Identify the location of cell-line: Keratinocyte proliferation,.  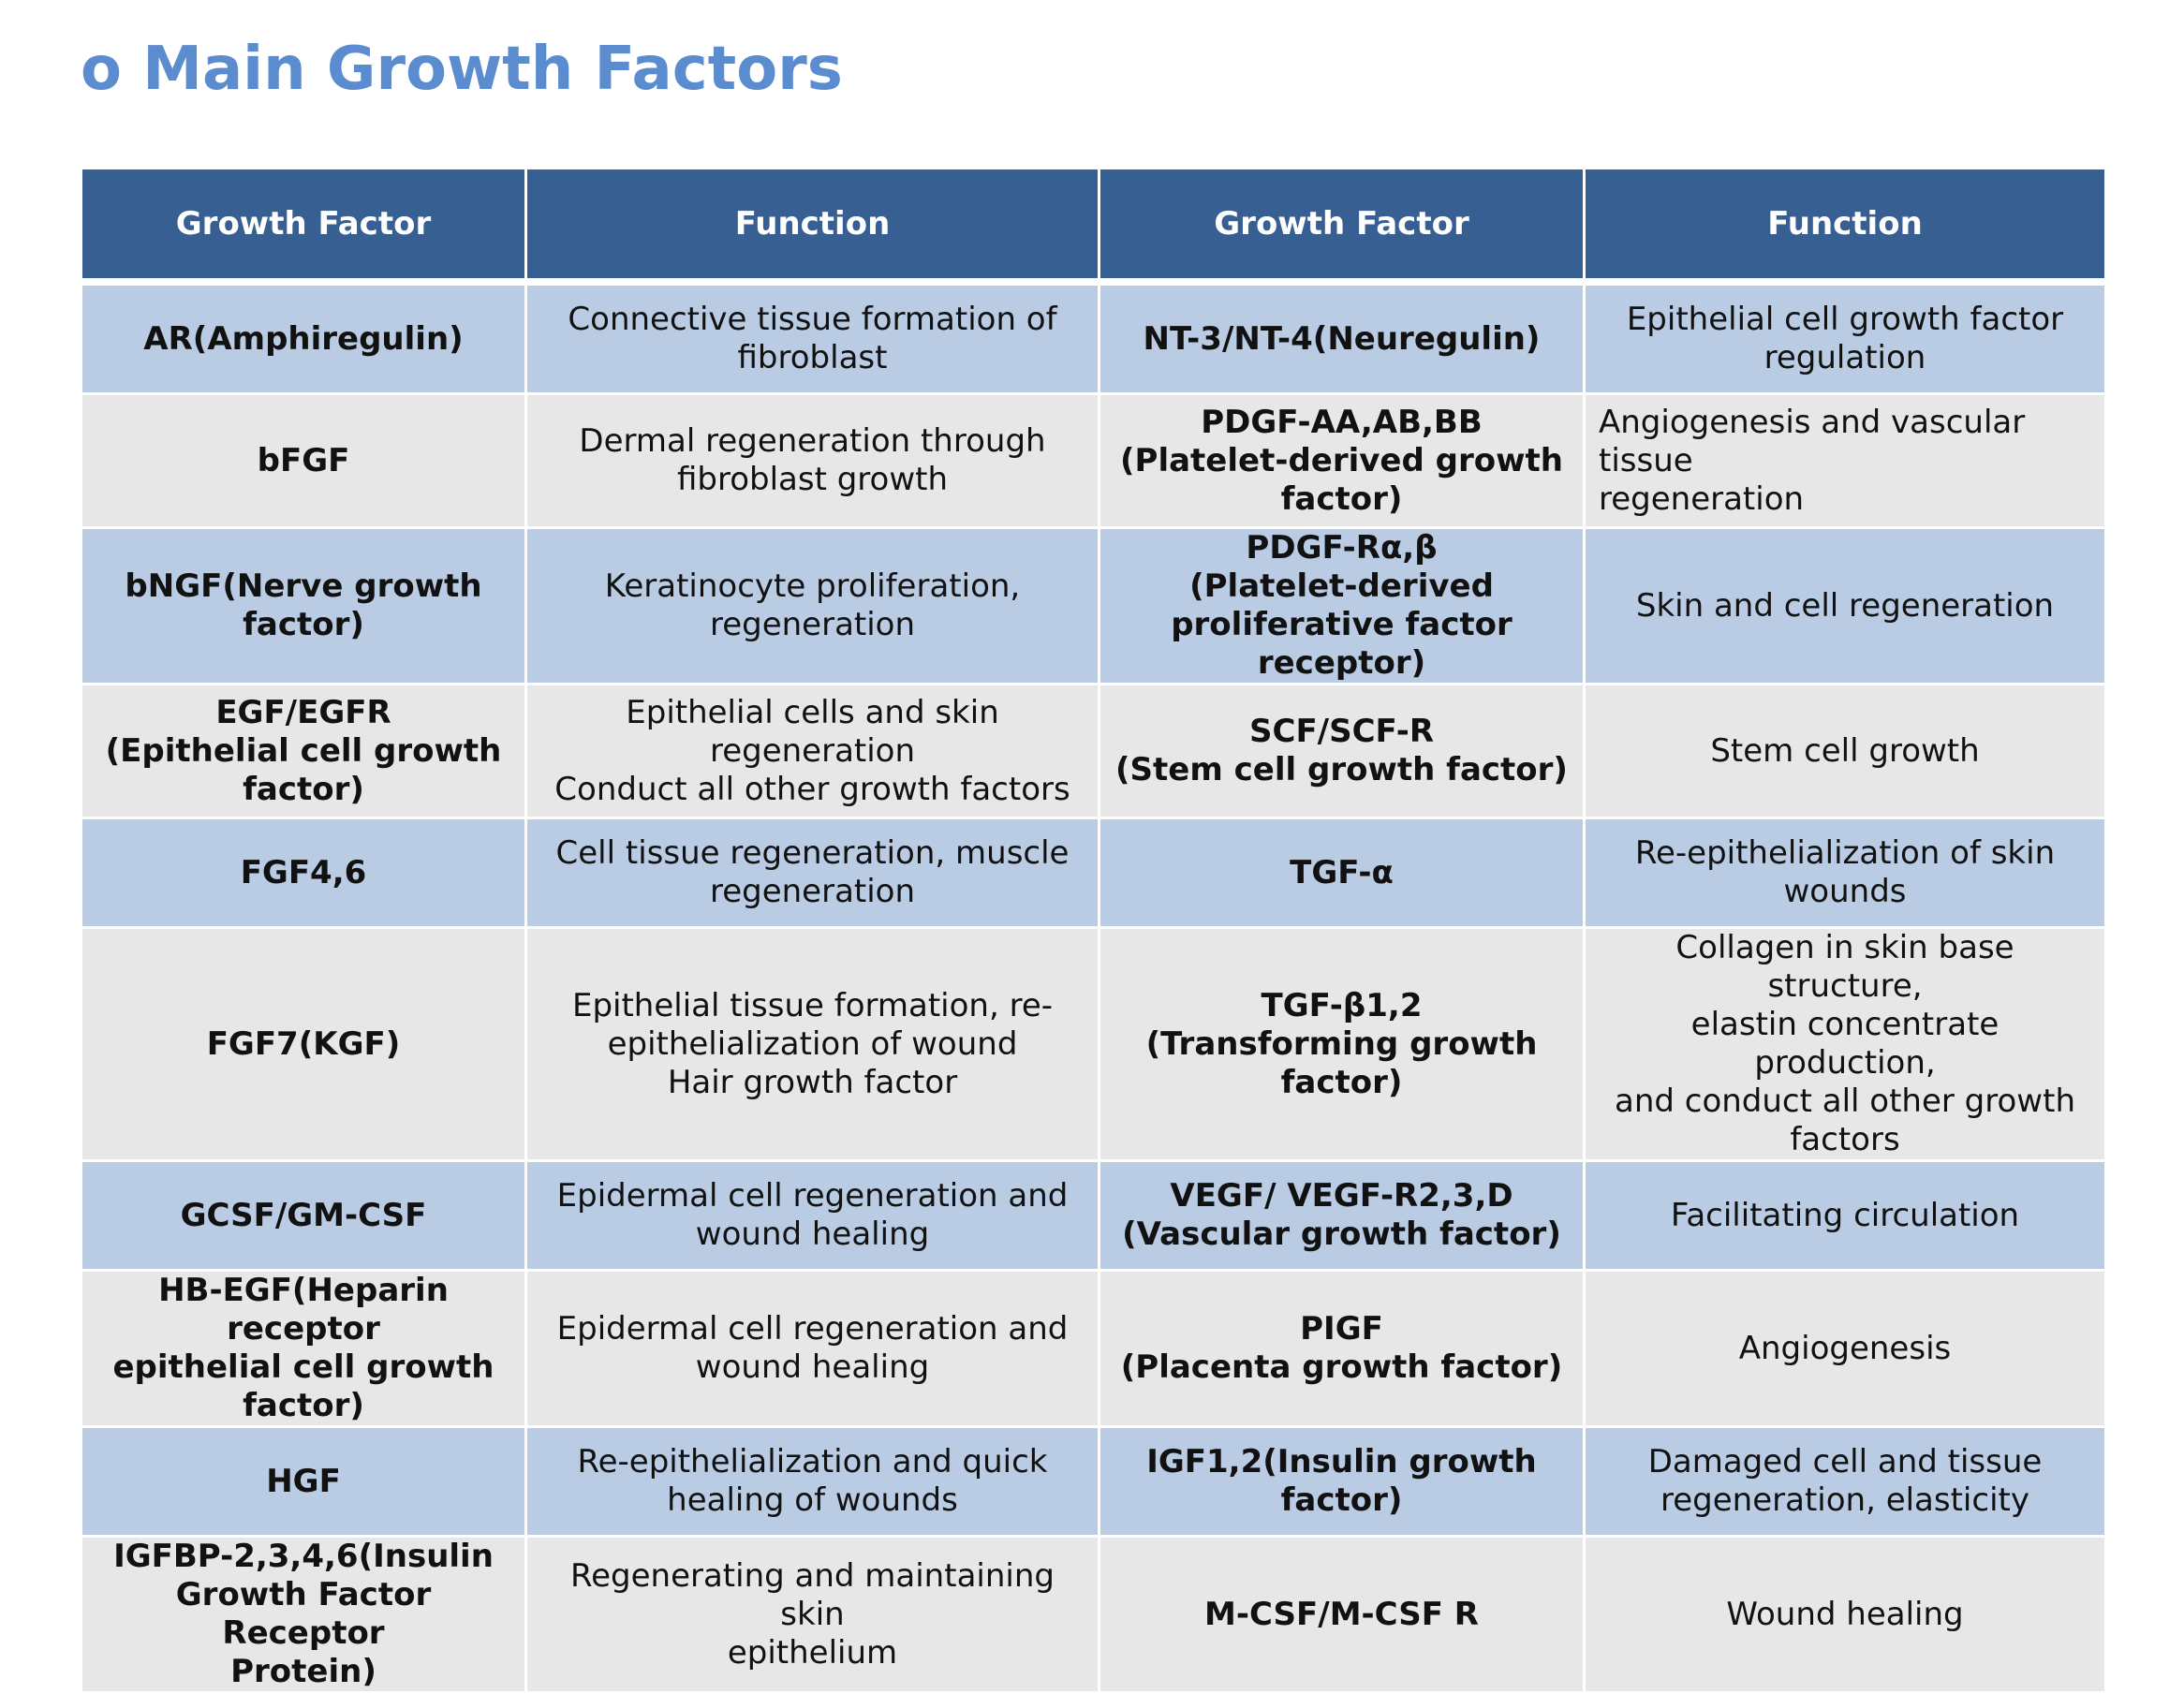
(812, 586).